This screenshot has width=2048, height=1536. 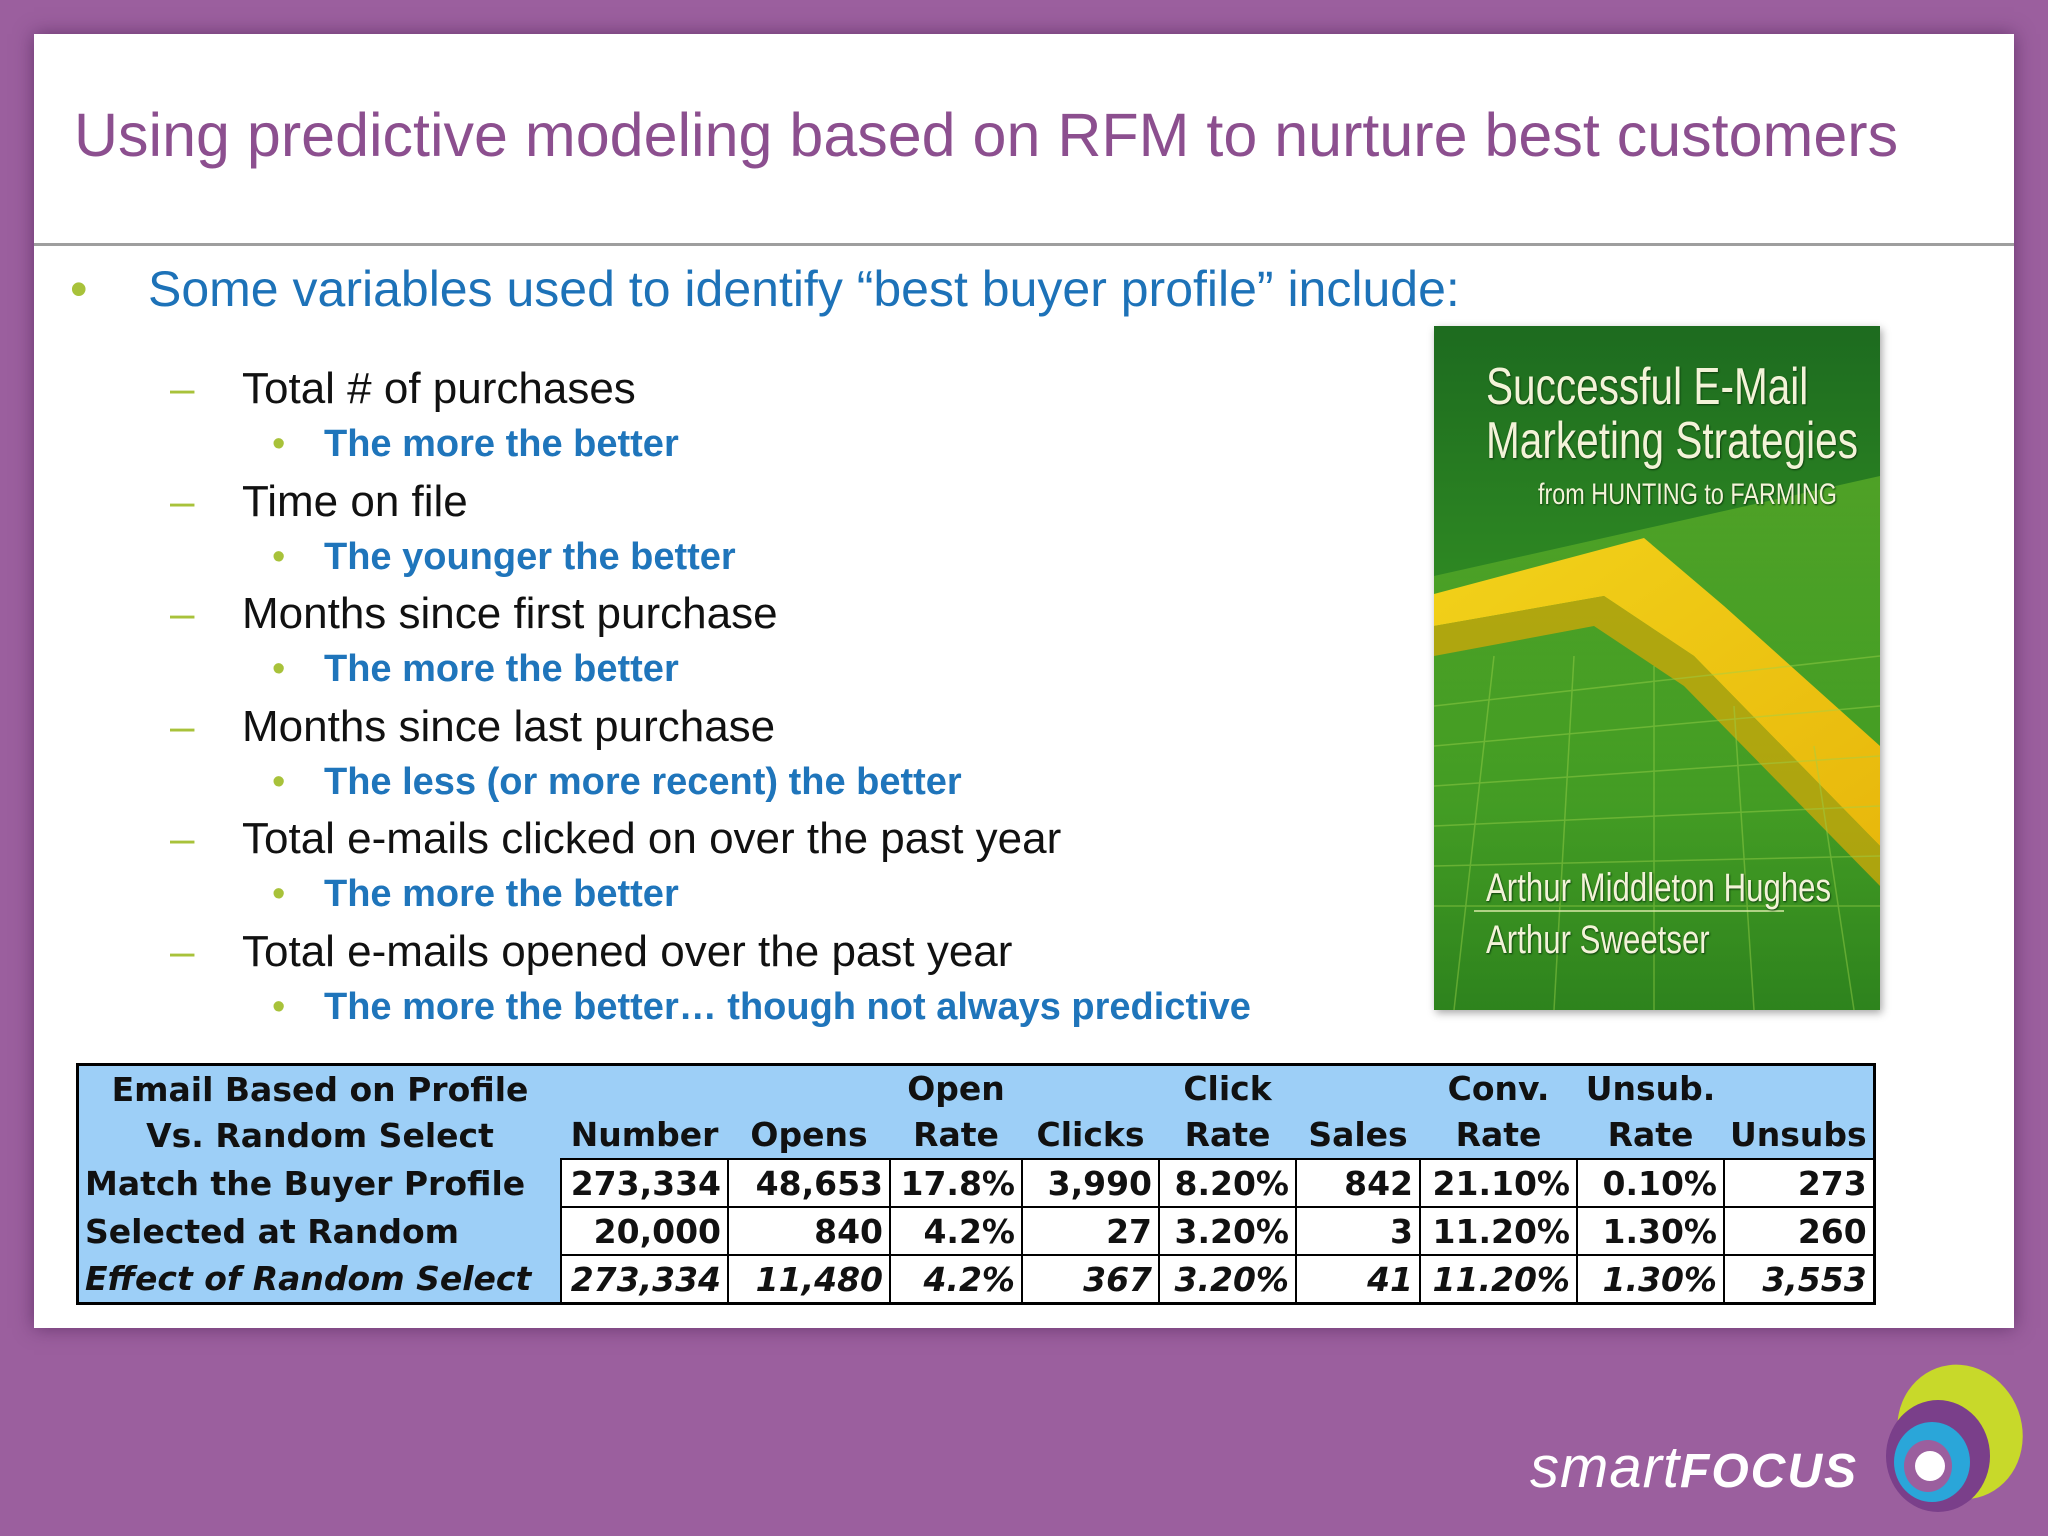 What do you see at coordinates (1650, 1111) in the screenshot?
I see `col-header-unsub-rate: Unsub. Rate` at bounding box center [1650, 1111].